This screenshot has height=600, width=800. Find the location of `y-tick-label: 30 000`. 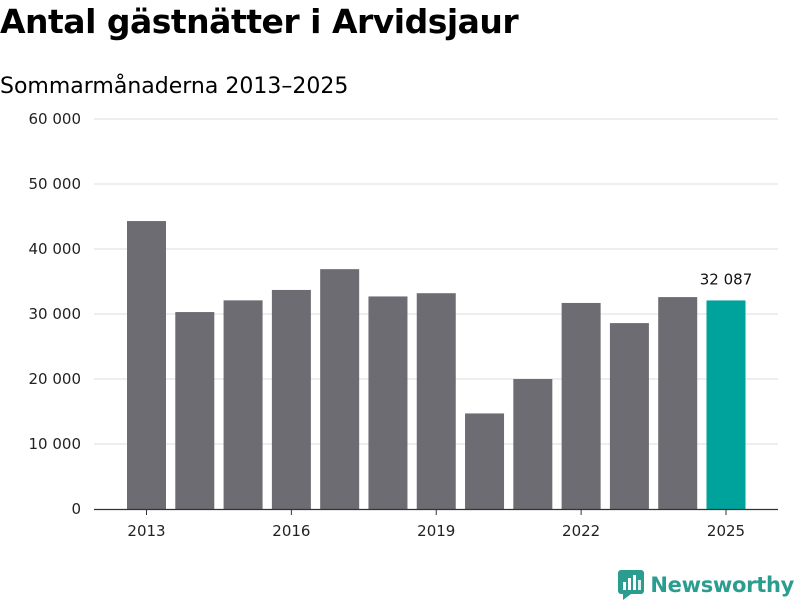

y-tick-label: 30 000 is located at coordinates (55, 314).